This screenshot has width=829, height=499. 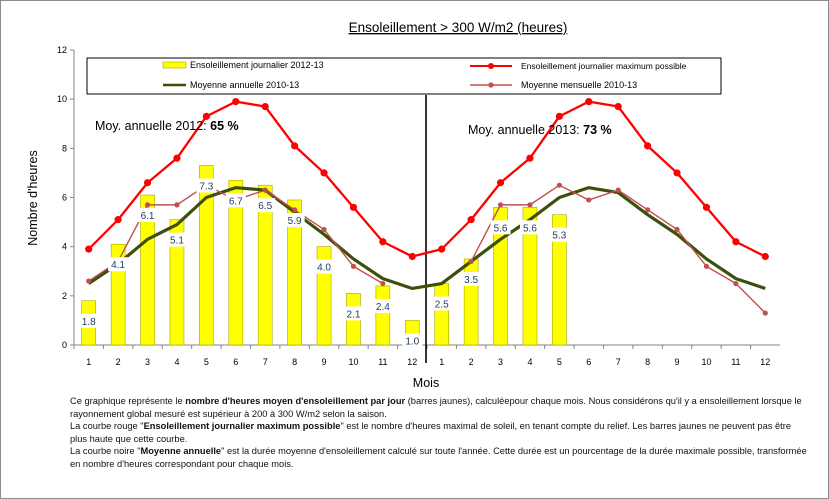 I want to click on x-tick-label: 8, so click(x=294, y=362).